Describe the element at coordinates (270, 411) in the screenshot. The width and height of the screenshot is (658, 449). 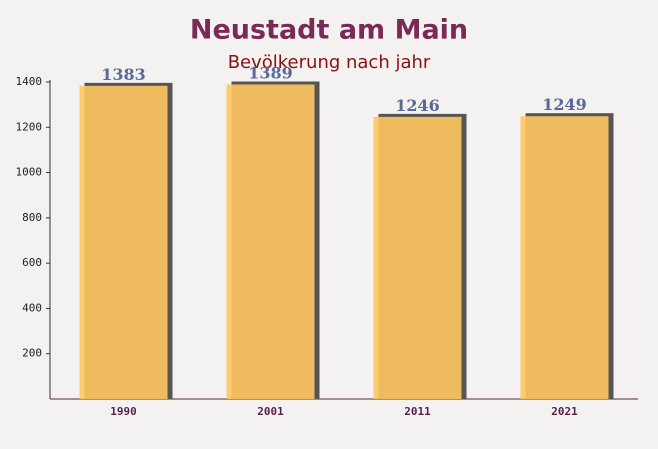
I see `x-tick-label: 2001` at that location.